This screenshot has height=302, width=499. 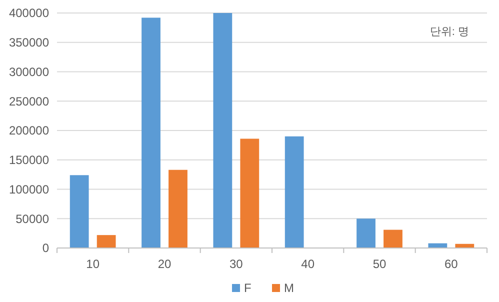 I want to click on y-tick-label: 350000, so click(x=29, y=43).